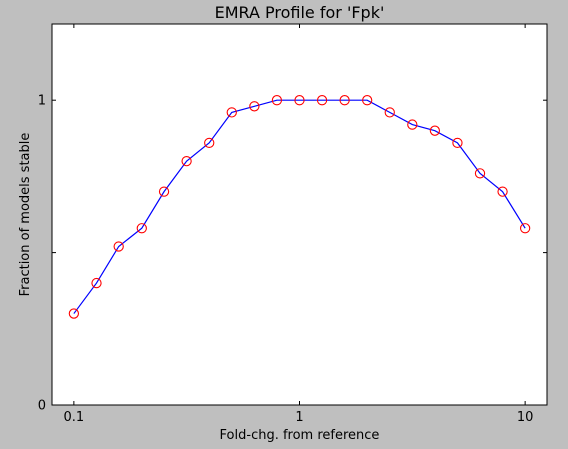 The width and height of the screenshot is (568, 449). I want to click on x-tick-label: 1, so click(299, 417).